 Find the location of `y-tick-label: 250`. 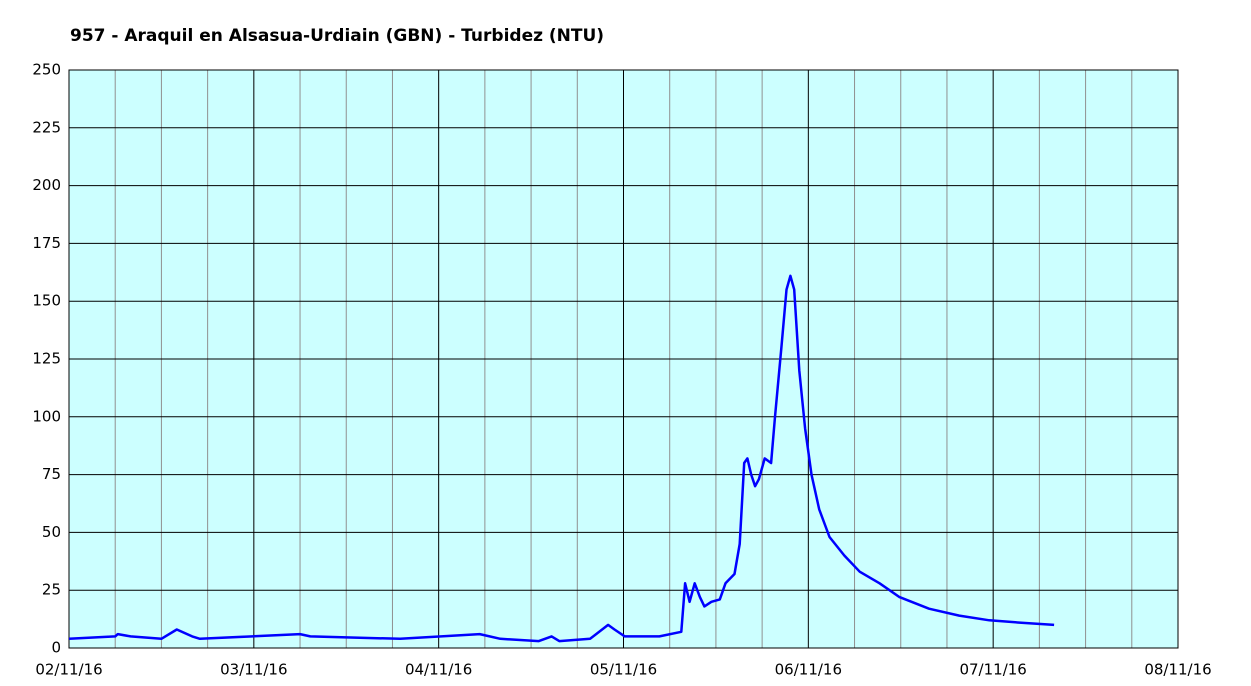

y-tick-label: 250 is located at coordinates (46, 70).